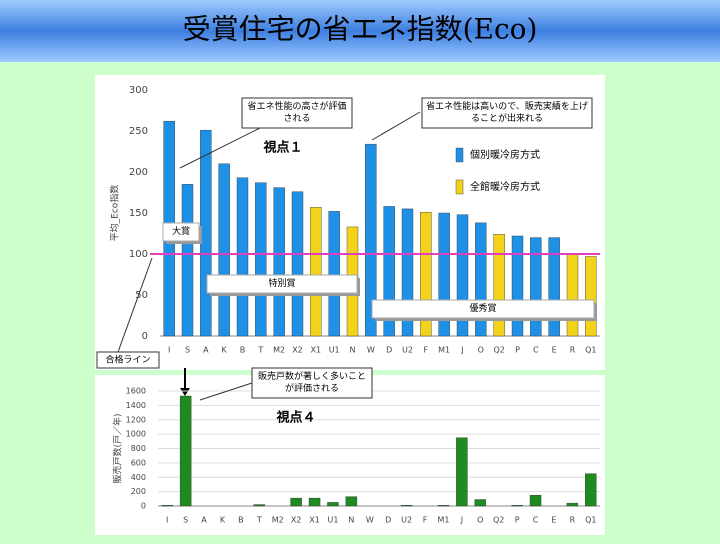 The image size is (720, 544). I want to click on x-tick-label: T, so click(260, 350).